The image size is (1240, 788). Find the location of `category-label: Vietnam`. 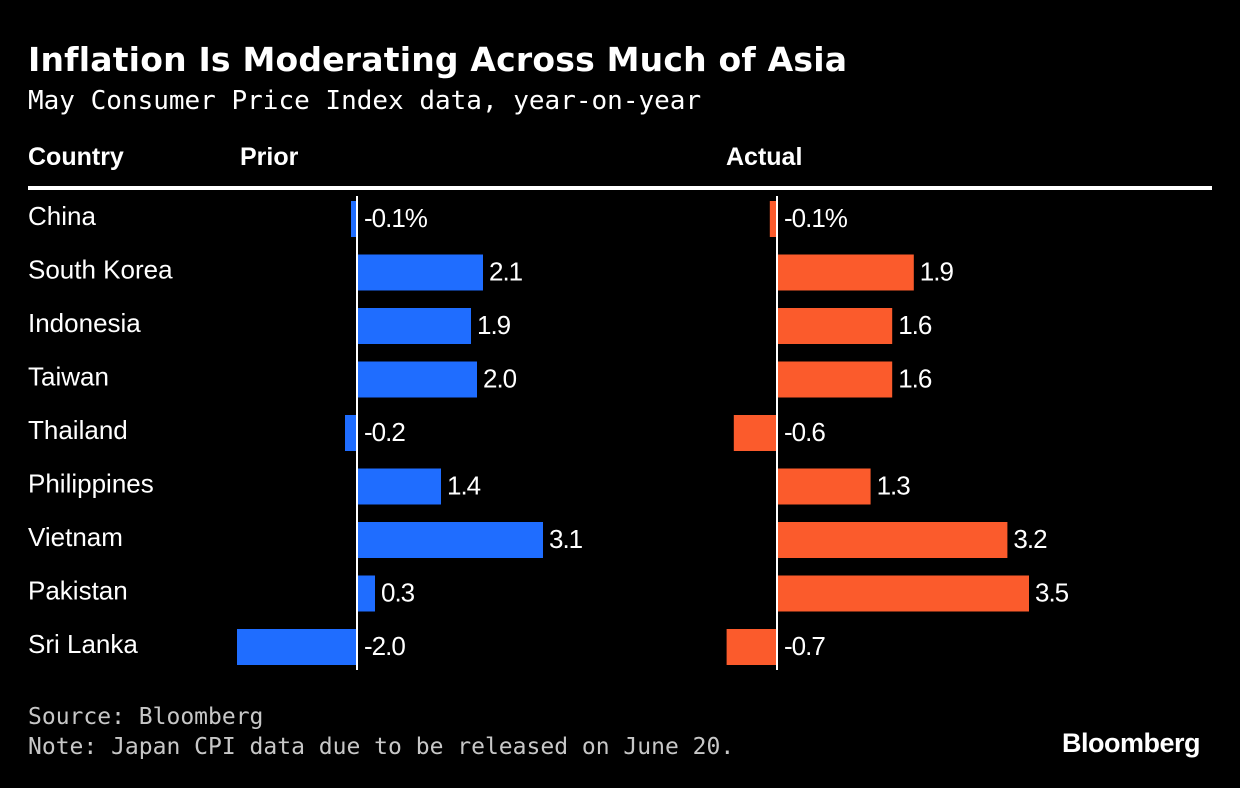

category-label: Vietnam is located at coordinates (75, 537).